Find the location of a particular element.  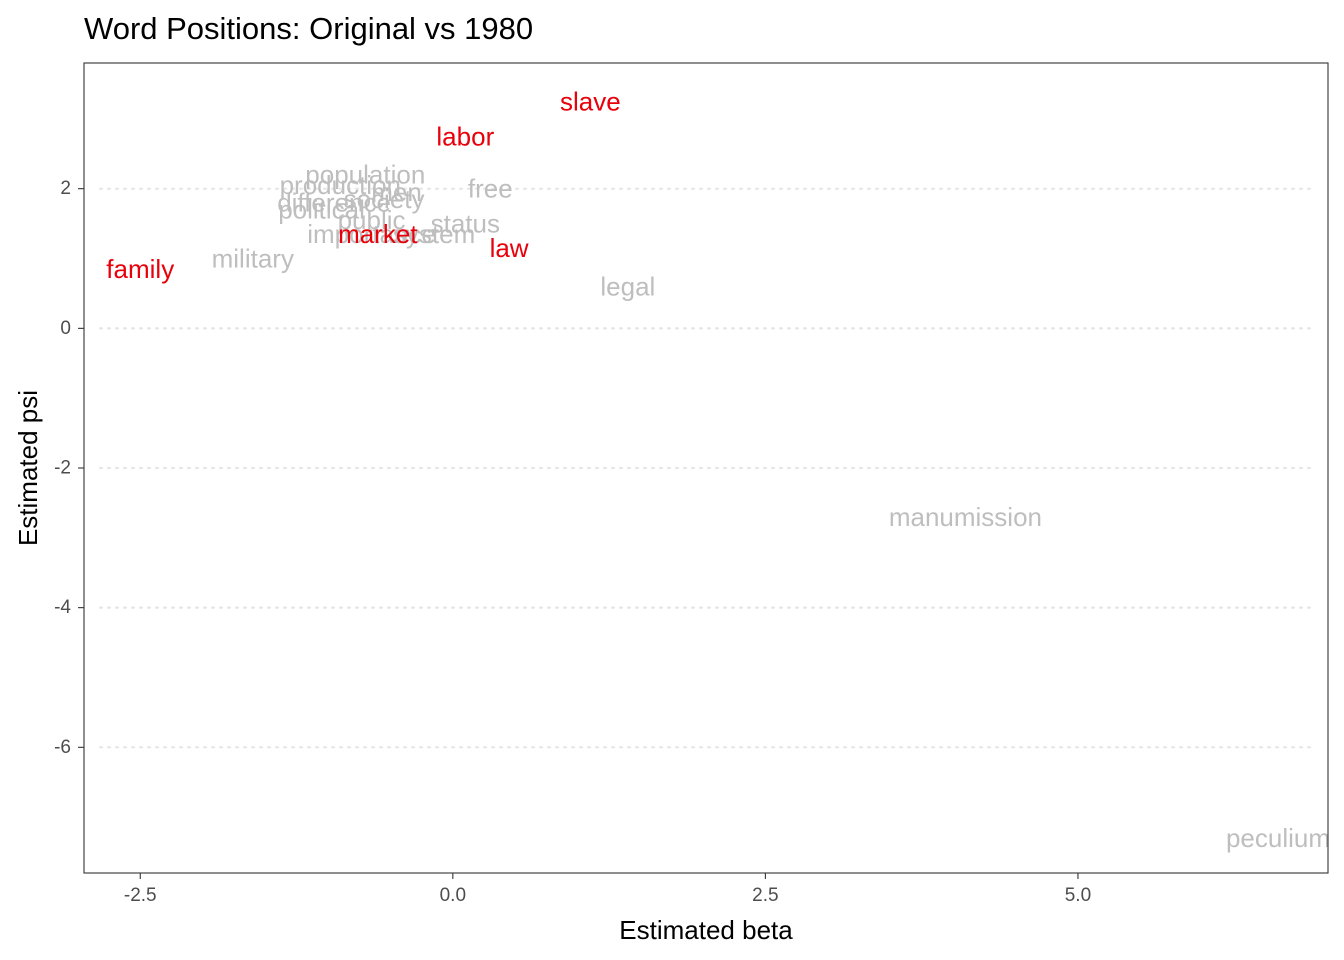

word-label-importance: importance is located at coordinates (371, 234).